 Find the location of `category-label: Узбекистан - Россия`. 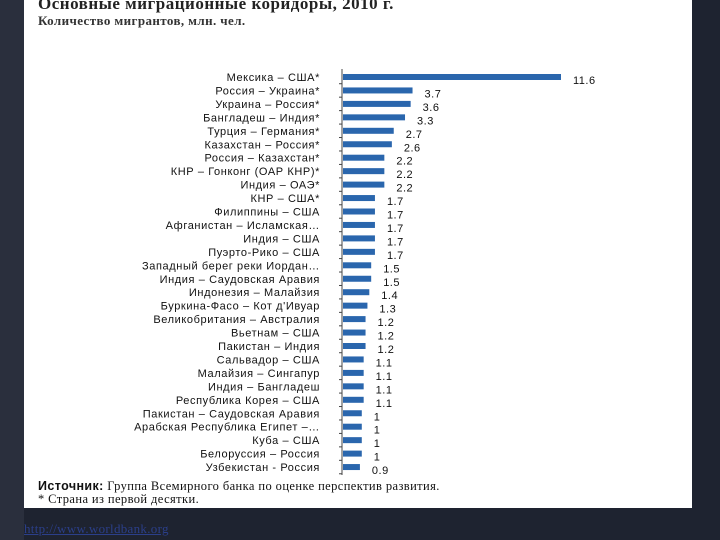

category-label: Узбекистан - Россия is located at coordinates (263, 468).